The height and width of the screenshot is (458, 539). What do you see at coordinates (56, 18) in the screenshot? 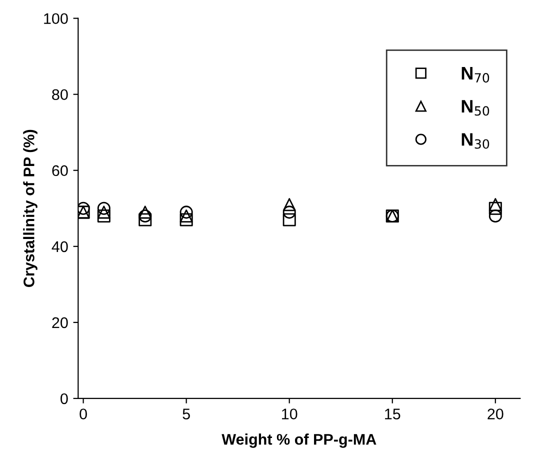
I see `y-tick-label: 100` at bounding box center [56, 18].